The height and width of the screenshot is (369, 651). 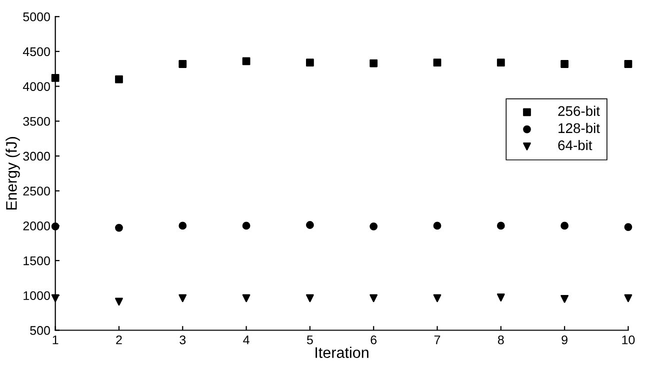 I want to click on y-tick-label: 2000, so click(x=36, y=226).